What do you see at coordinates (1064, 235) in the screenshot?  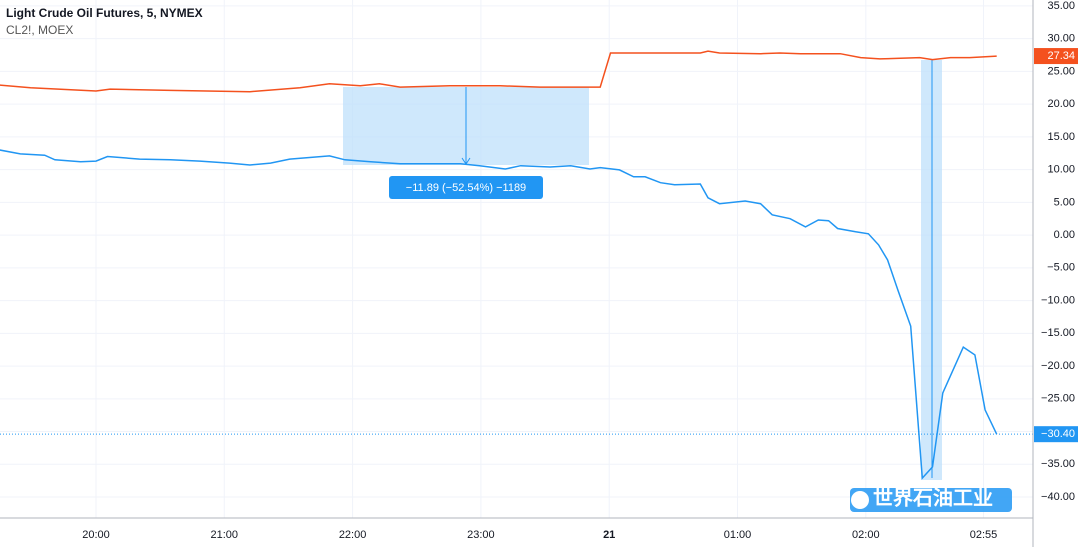 I see `y-tick-label: 0.00` at bounding box center [1064, 235].